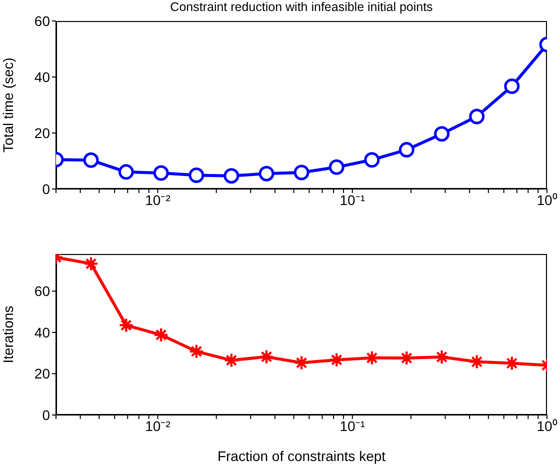 This screenshot has height=471, width=560. Describe the element at coordinates (301, 7) in the screenshot. I see `chart-title: Constraint reduction with infeasible initial points` at that location.